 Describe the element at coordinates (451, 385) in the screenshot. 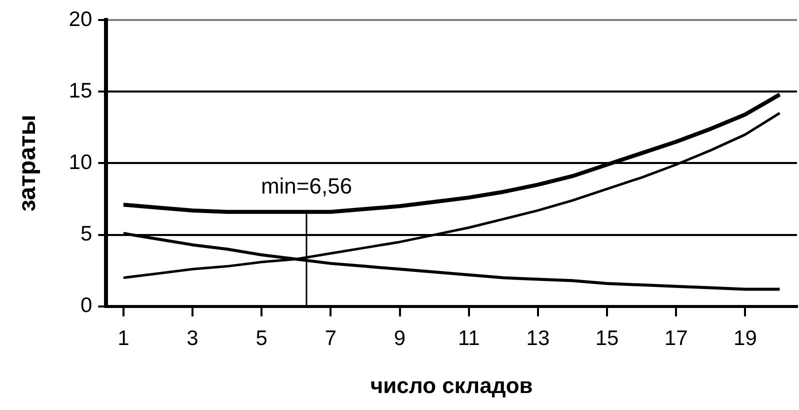

I see `x-axis-title: число складов` at that location.